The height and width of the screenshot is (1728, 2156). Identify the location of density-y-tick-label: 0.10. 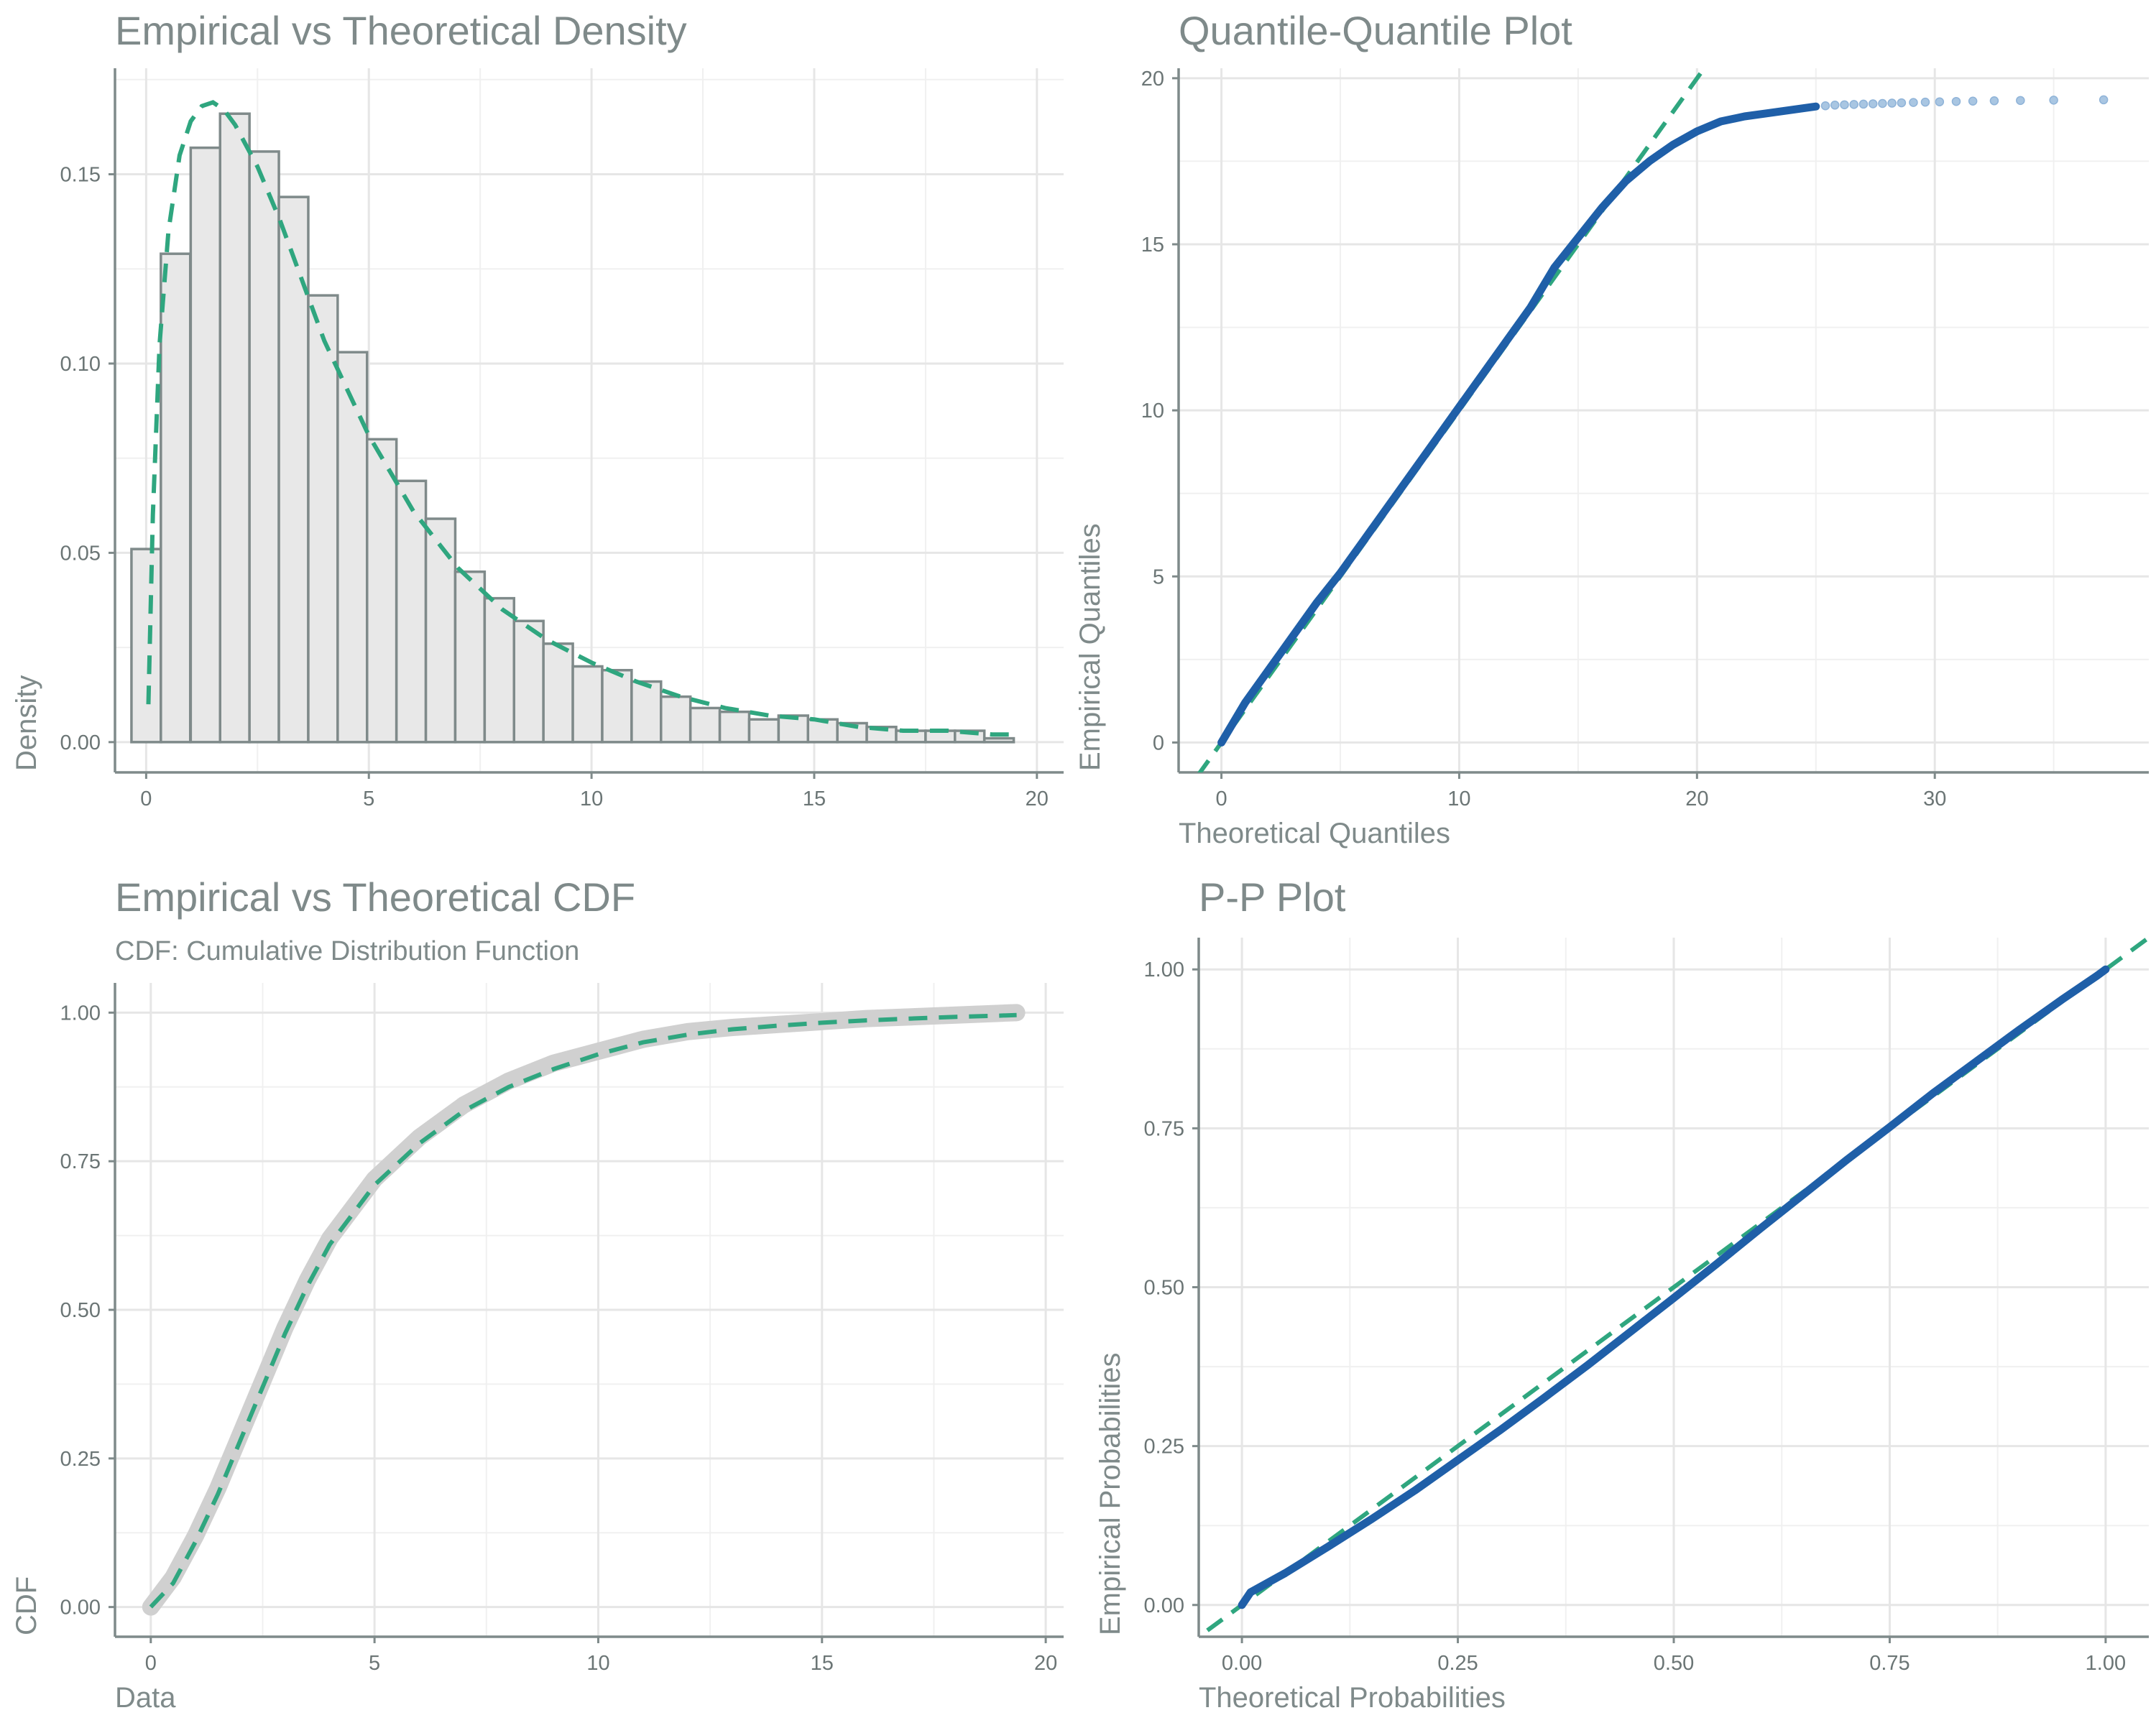
(80, 364).